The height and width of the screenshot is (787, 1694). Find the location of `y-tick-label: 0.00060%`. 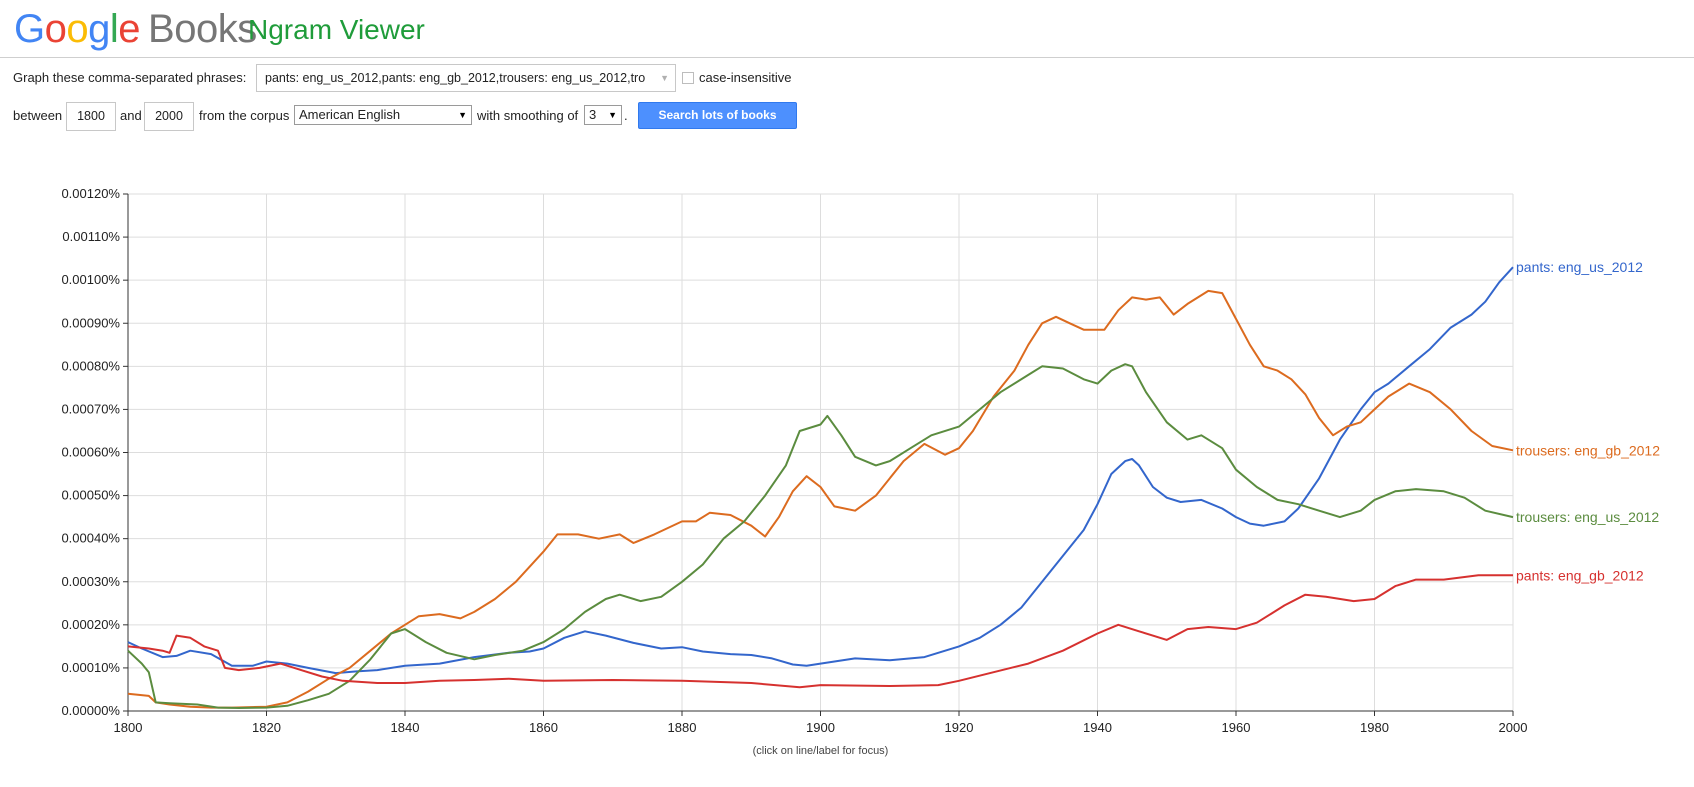

y-tick-label: 0.00060% is located at coordinates (90, 452).